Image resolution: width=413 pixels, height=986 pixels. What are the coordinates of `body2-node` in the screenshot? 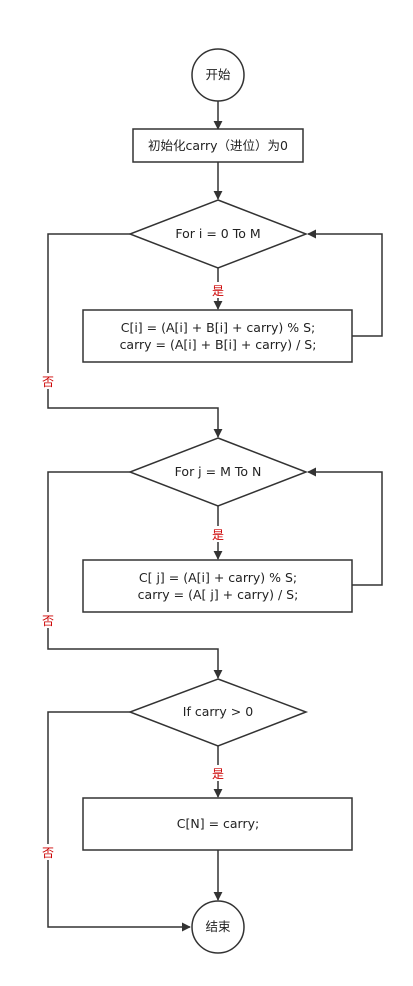 It's located at (217, 586).